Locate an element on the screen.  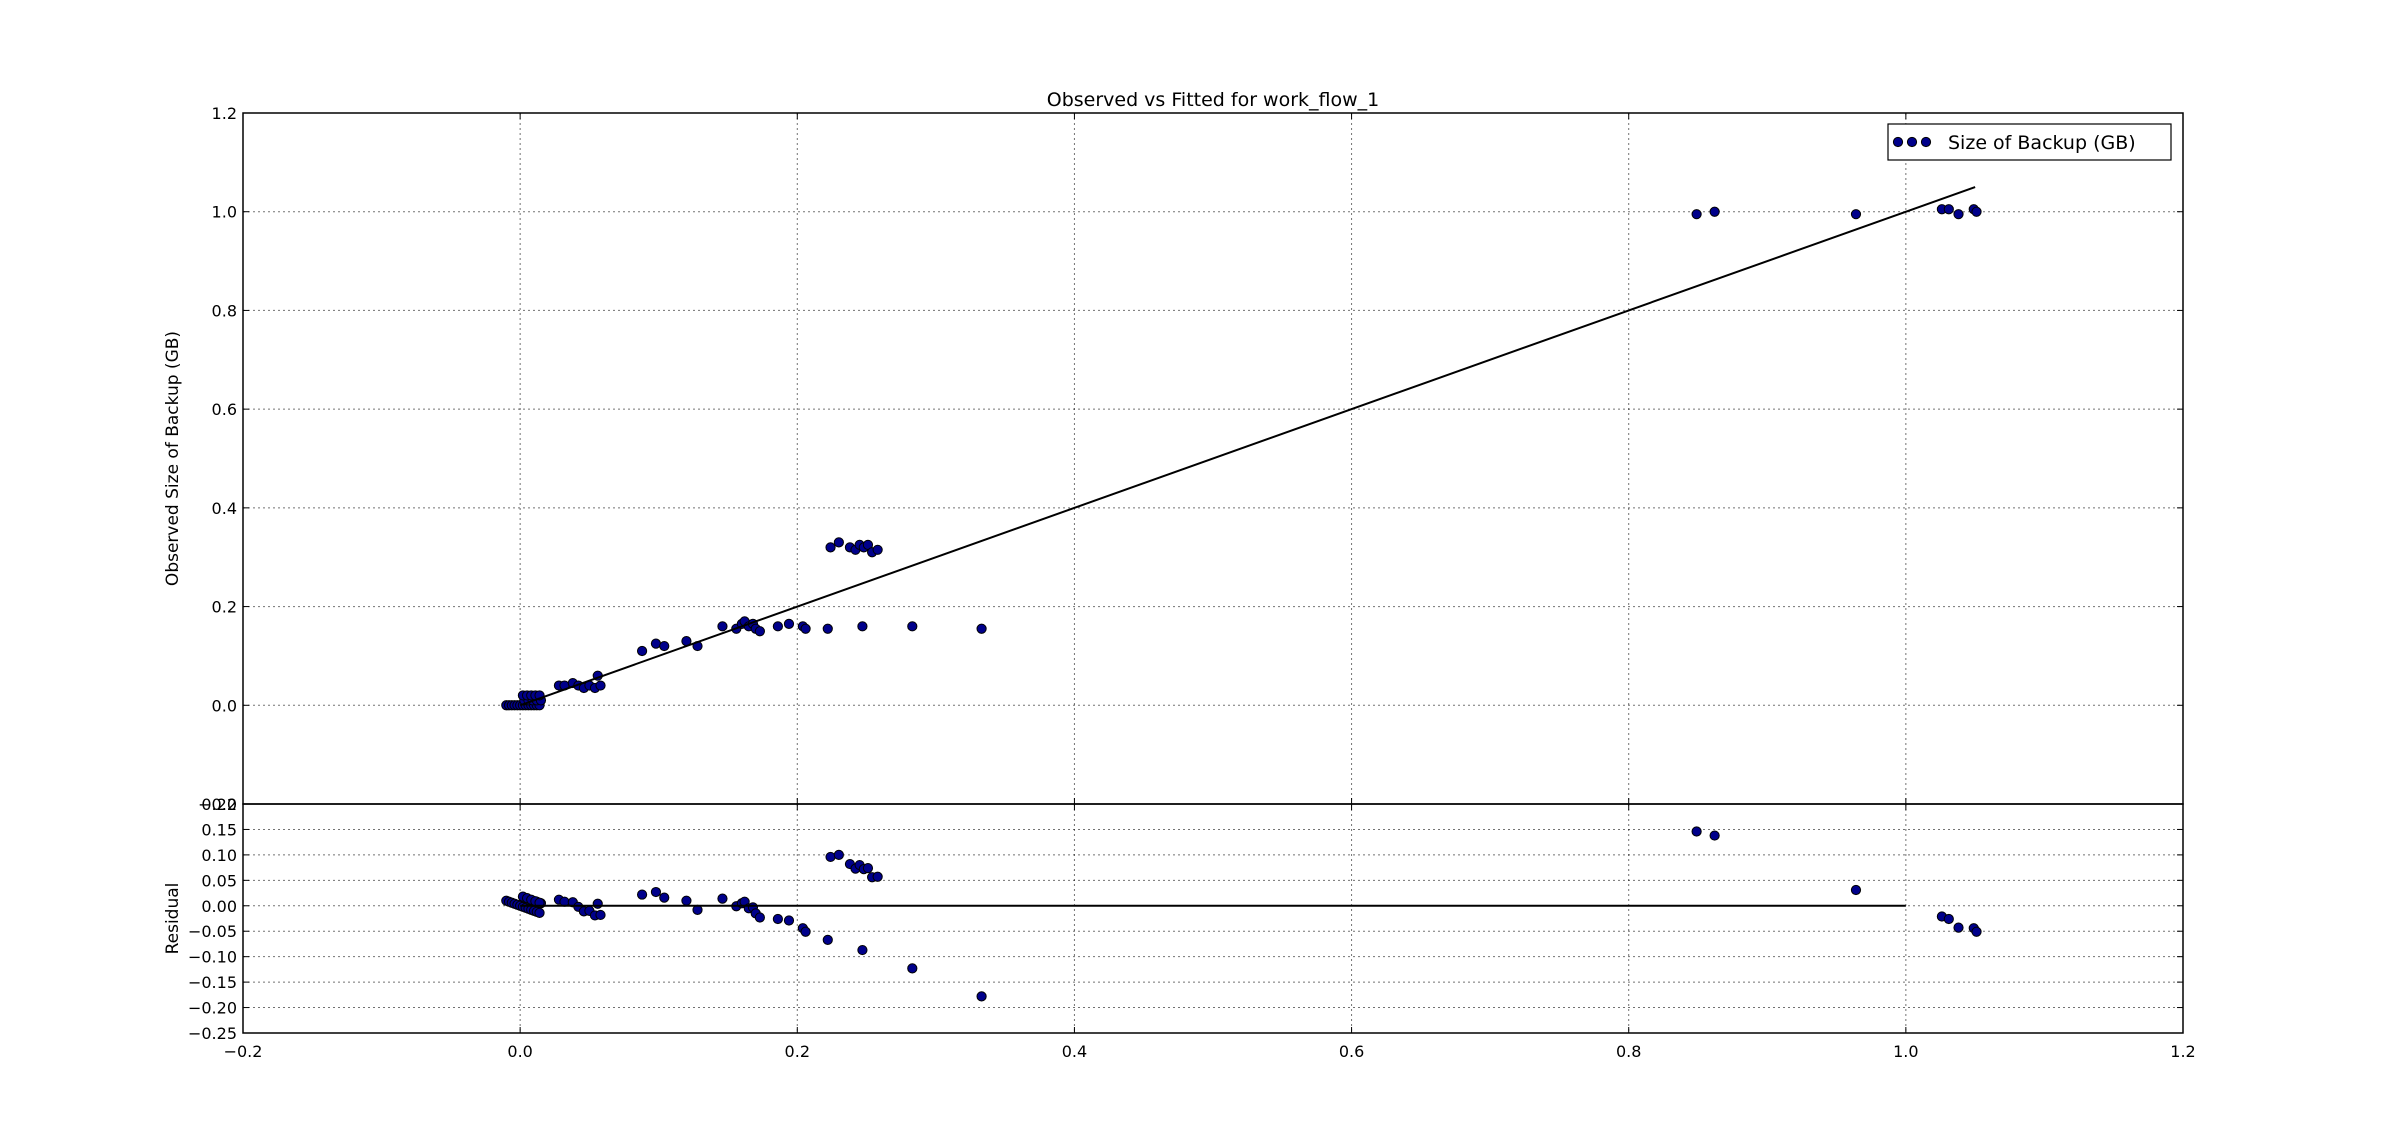
resid-y-tick-label: −0.25 is located at coordinates (212, 1033).